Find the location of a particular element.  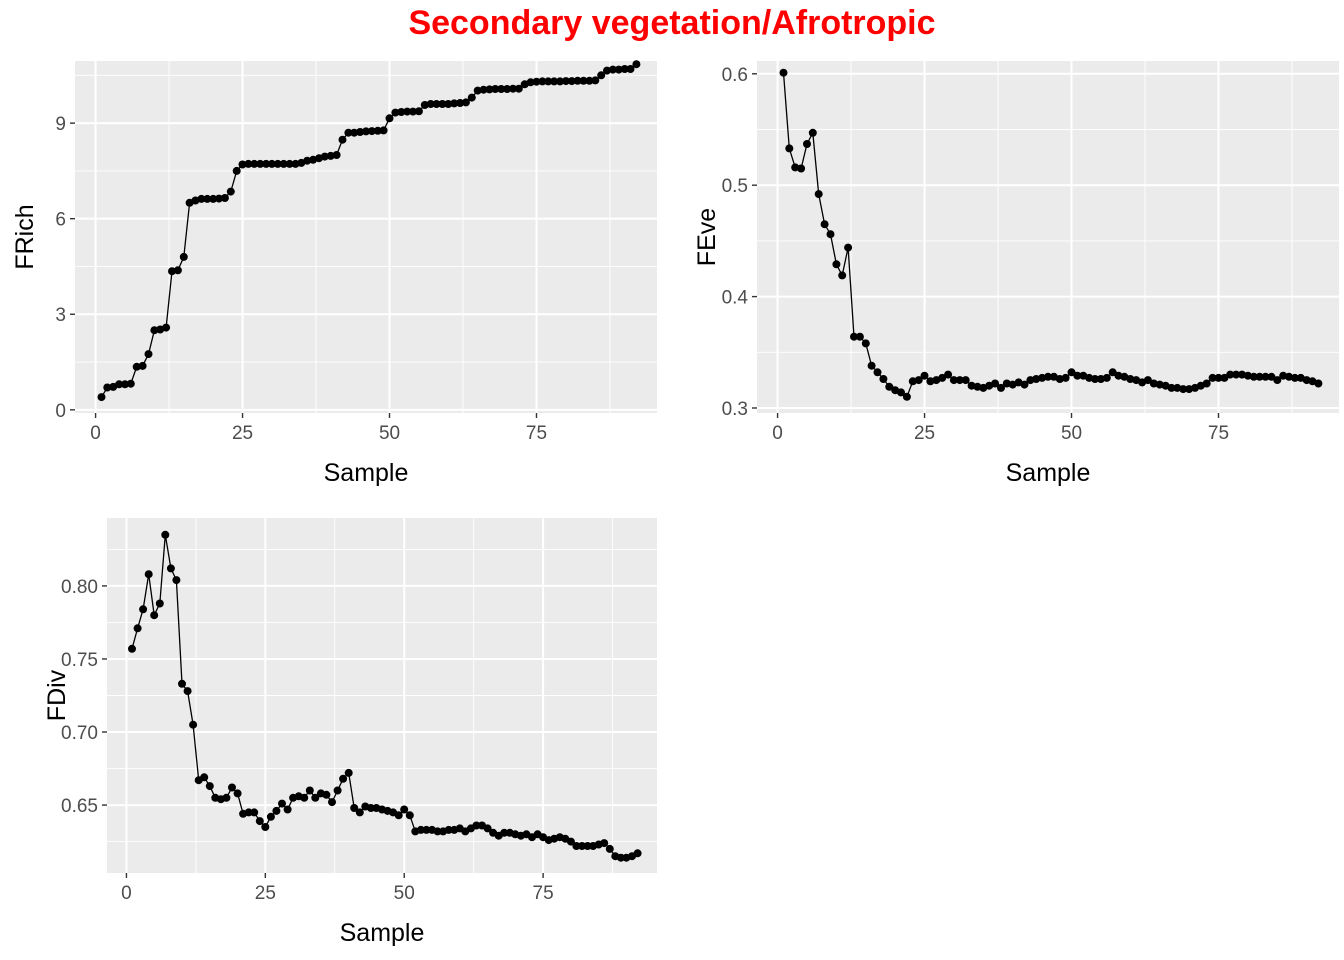

feve-y-axis-title: FEve is located at coordinates (707, 237).